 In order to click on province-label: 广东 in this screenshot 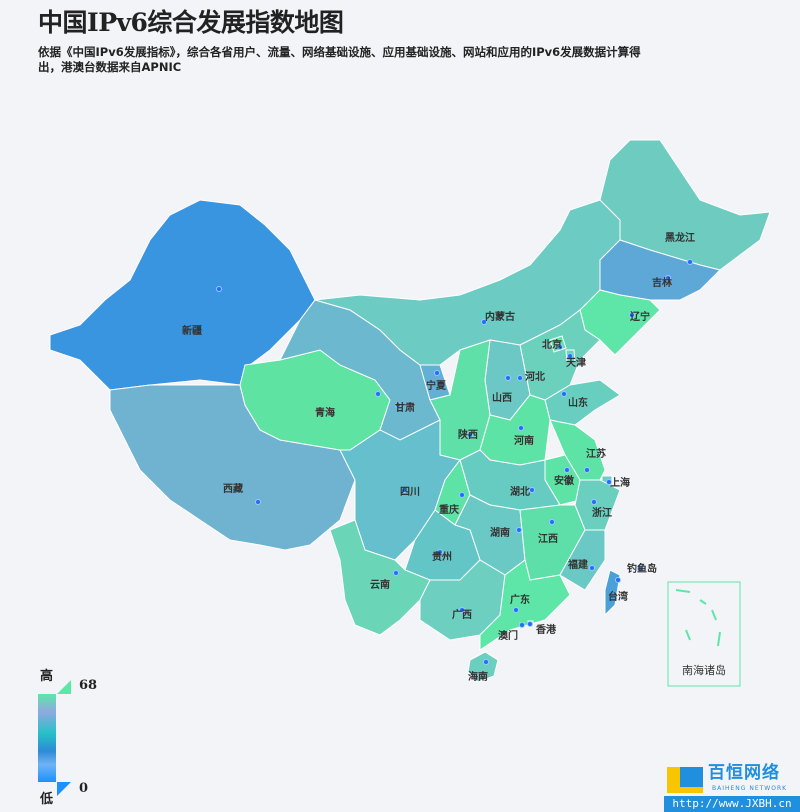, I will do `click(520, 599)`.